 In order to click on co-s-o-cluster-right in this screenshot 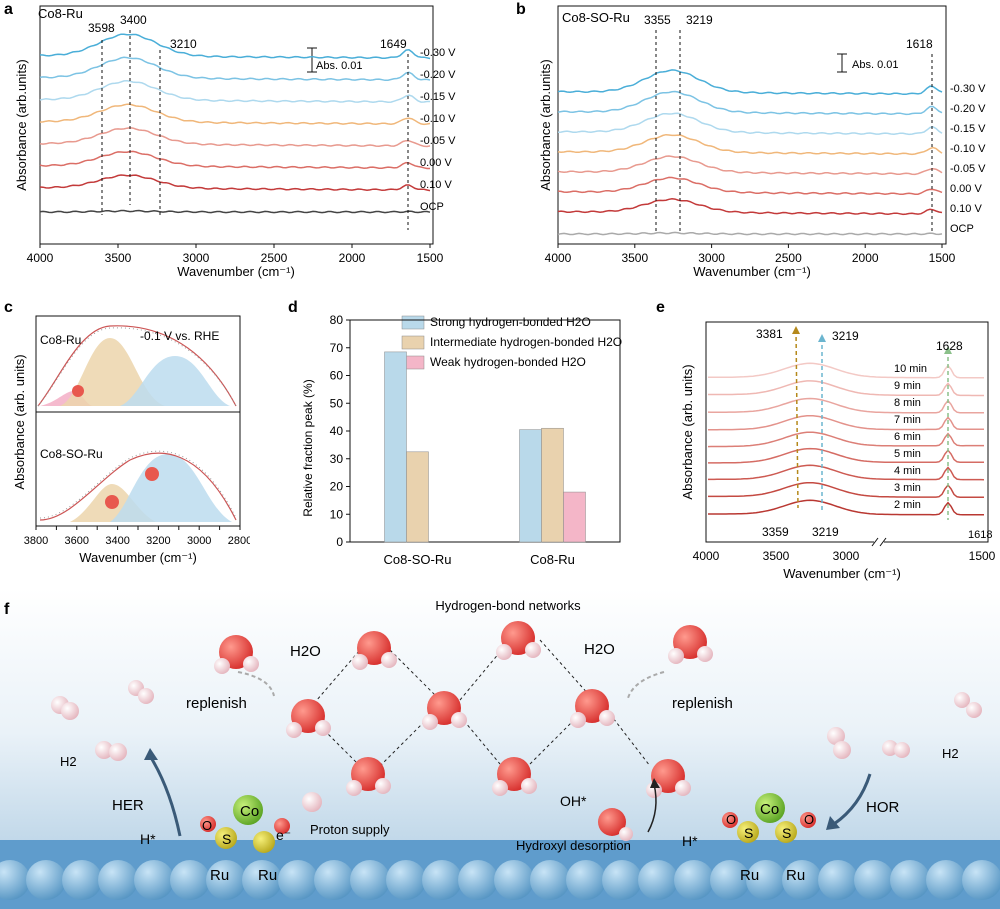, I will do `click(769, 818)`.